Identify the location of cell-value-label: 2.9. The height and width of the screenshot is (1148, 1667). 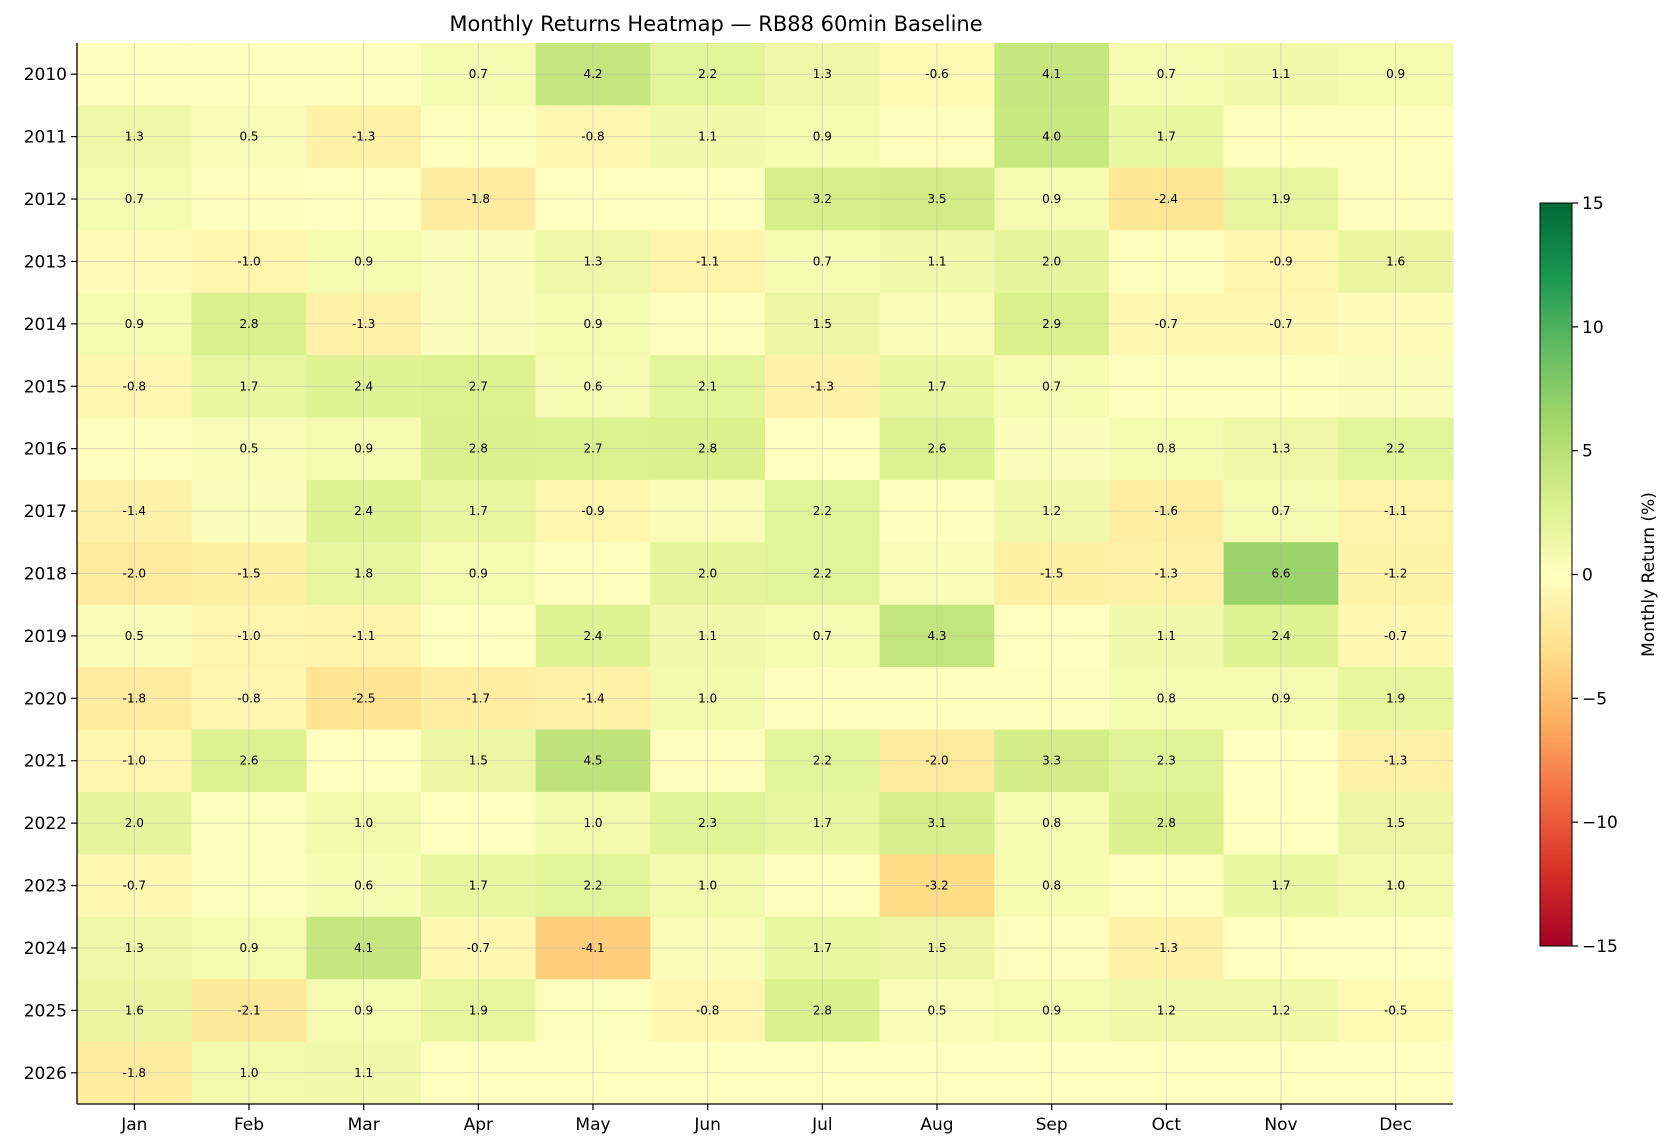
(1051, 324).